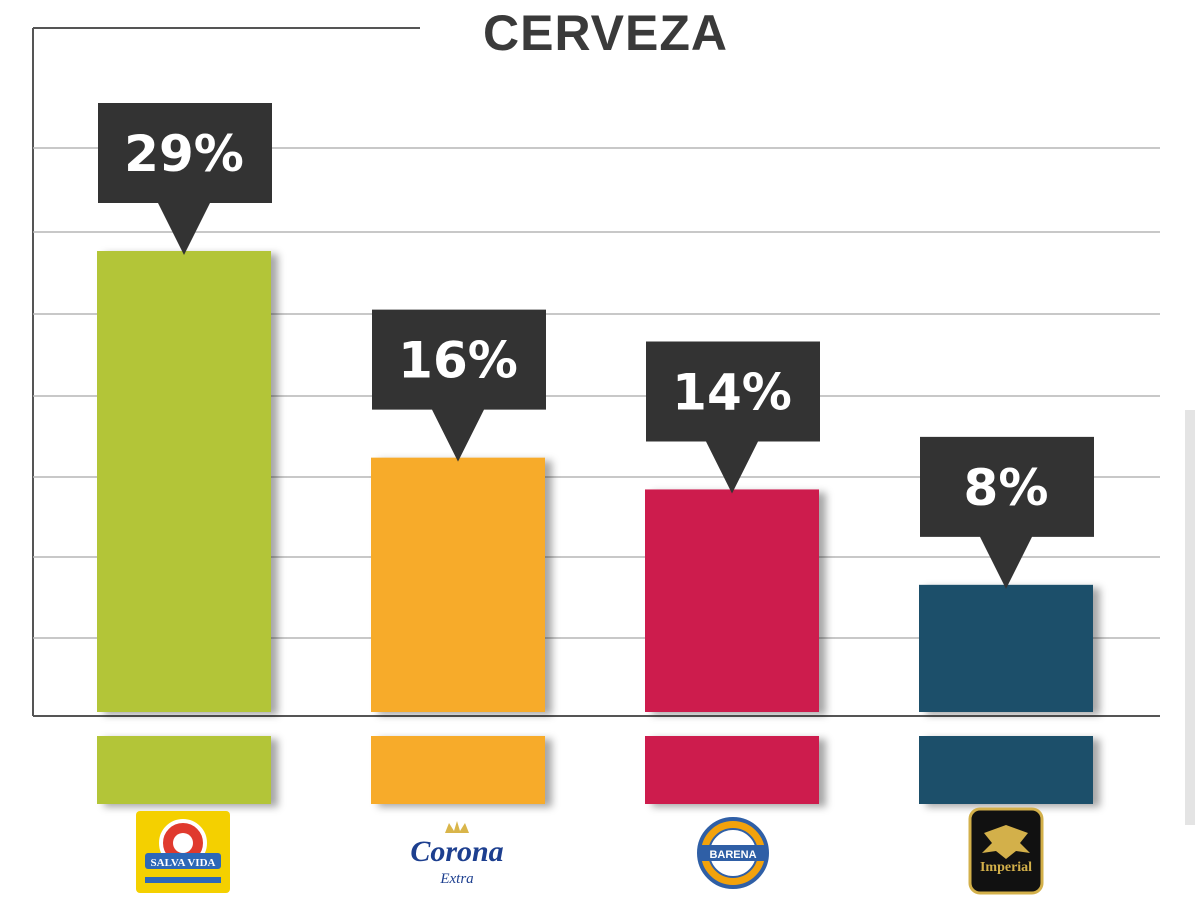 Image resolution: width=1200 pixels, height=900 pixels. What do you see at coordinates (1006, 867) in the screenshot?
I see `imperial-logo-text: Imperial` at bounding box center [1006, 867].